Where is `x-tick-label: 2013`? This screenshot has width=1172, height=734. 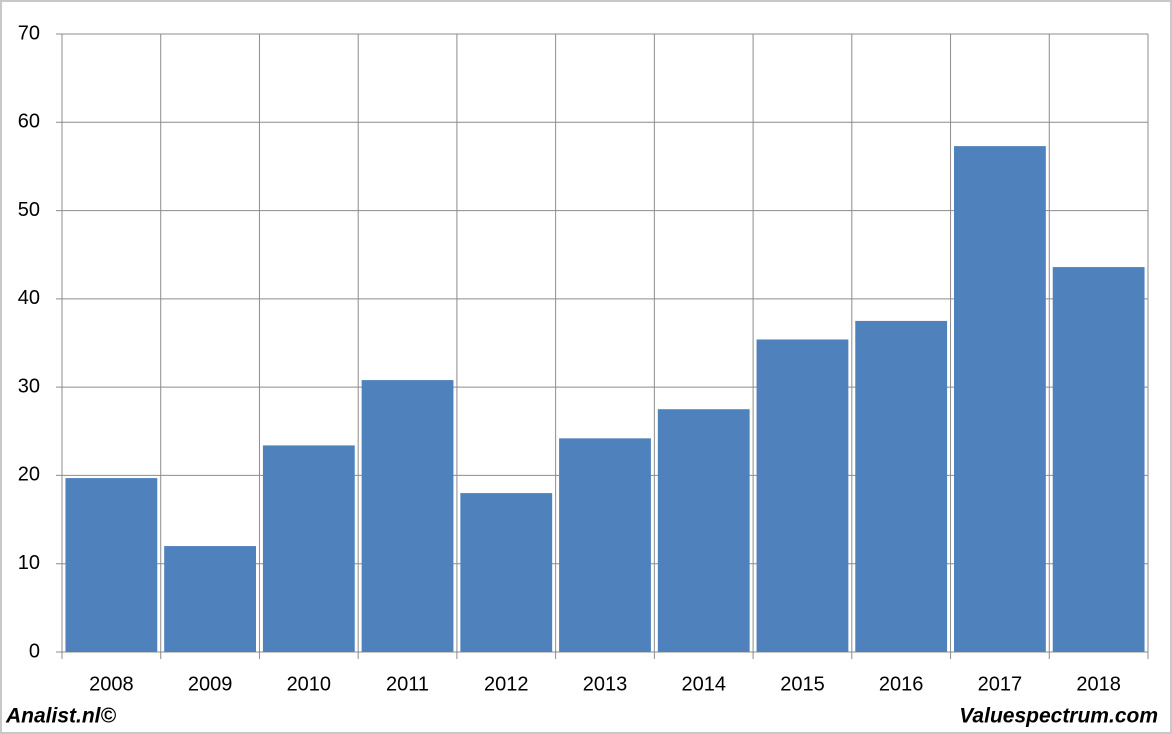 x-tick-label: 2013 is located at coordinates (605, 684).